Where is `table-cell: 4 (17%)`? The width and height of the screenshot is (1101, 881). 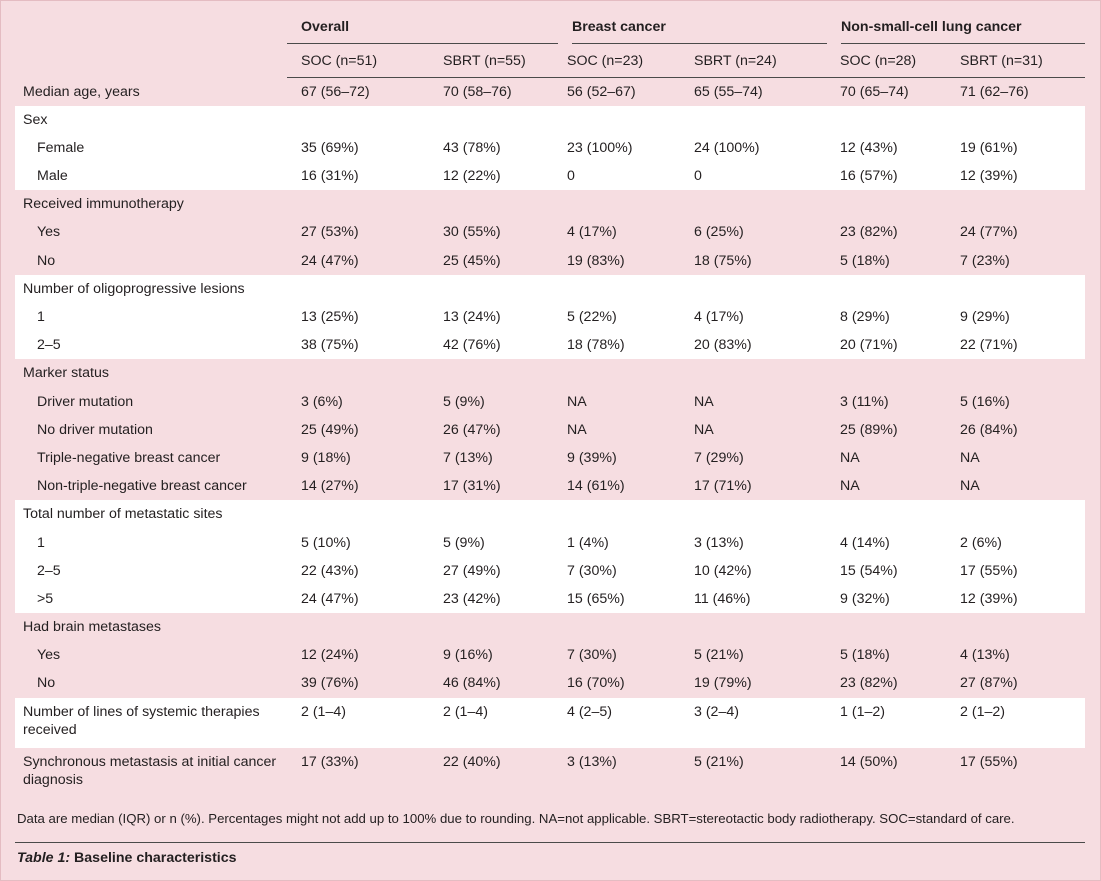 table-cell: 4 (17%) is located at coordinates (592, 232).